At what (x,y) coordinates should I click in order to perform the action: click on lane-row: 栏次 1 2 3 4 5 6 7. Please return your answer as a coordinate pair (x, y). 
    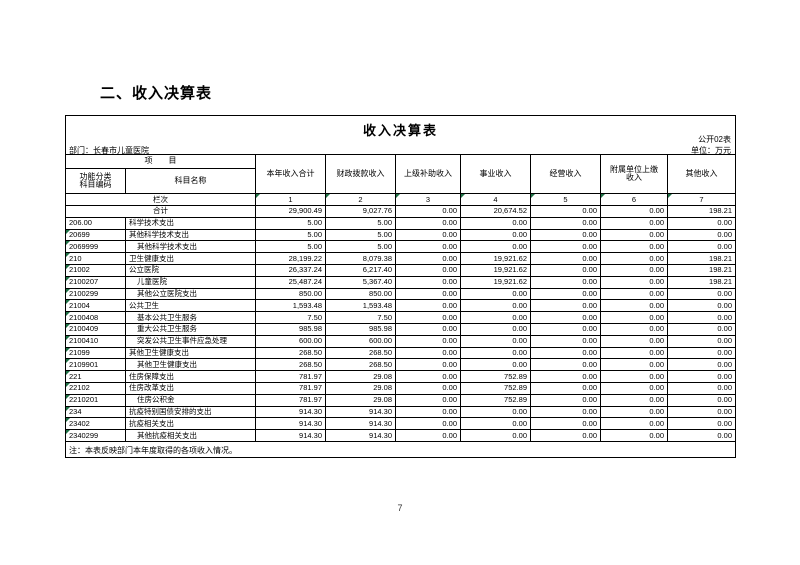
    Looking at the image, I should click on (400, 199).